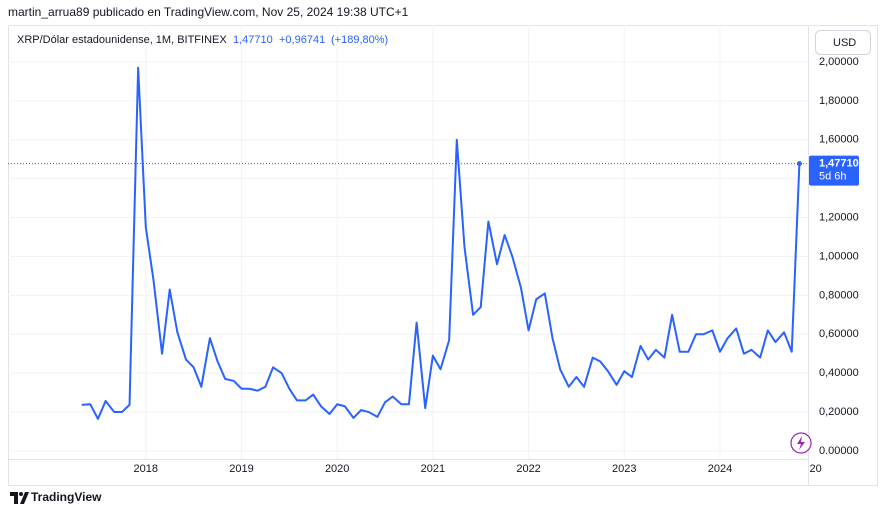 The width and height of the screenshot is (886, 520). Describe the element at coordinates (839, 62) in the screenshot. I see `y-tick-label: 2,00000` at that location.